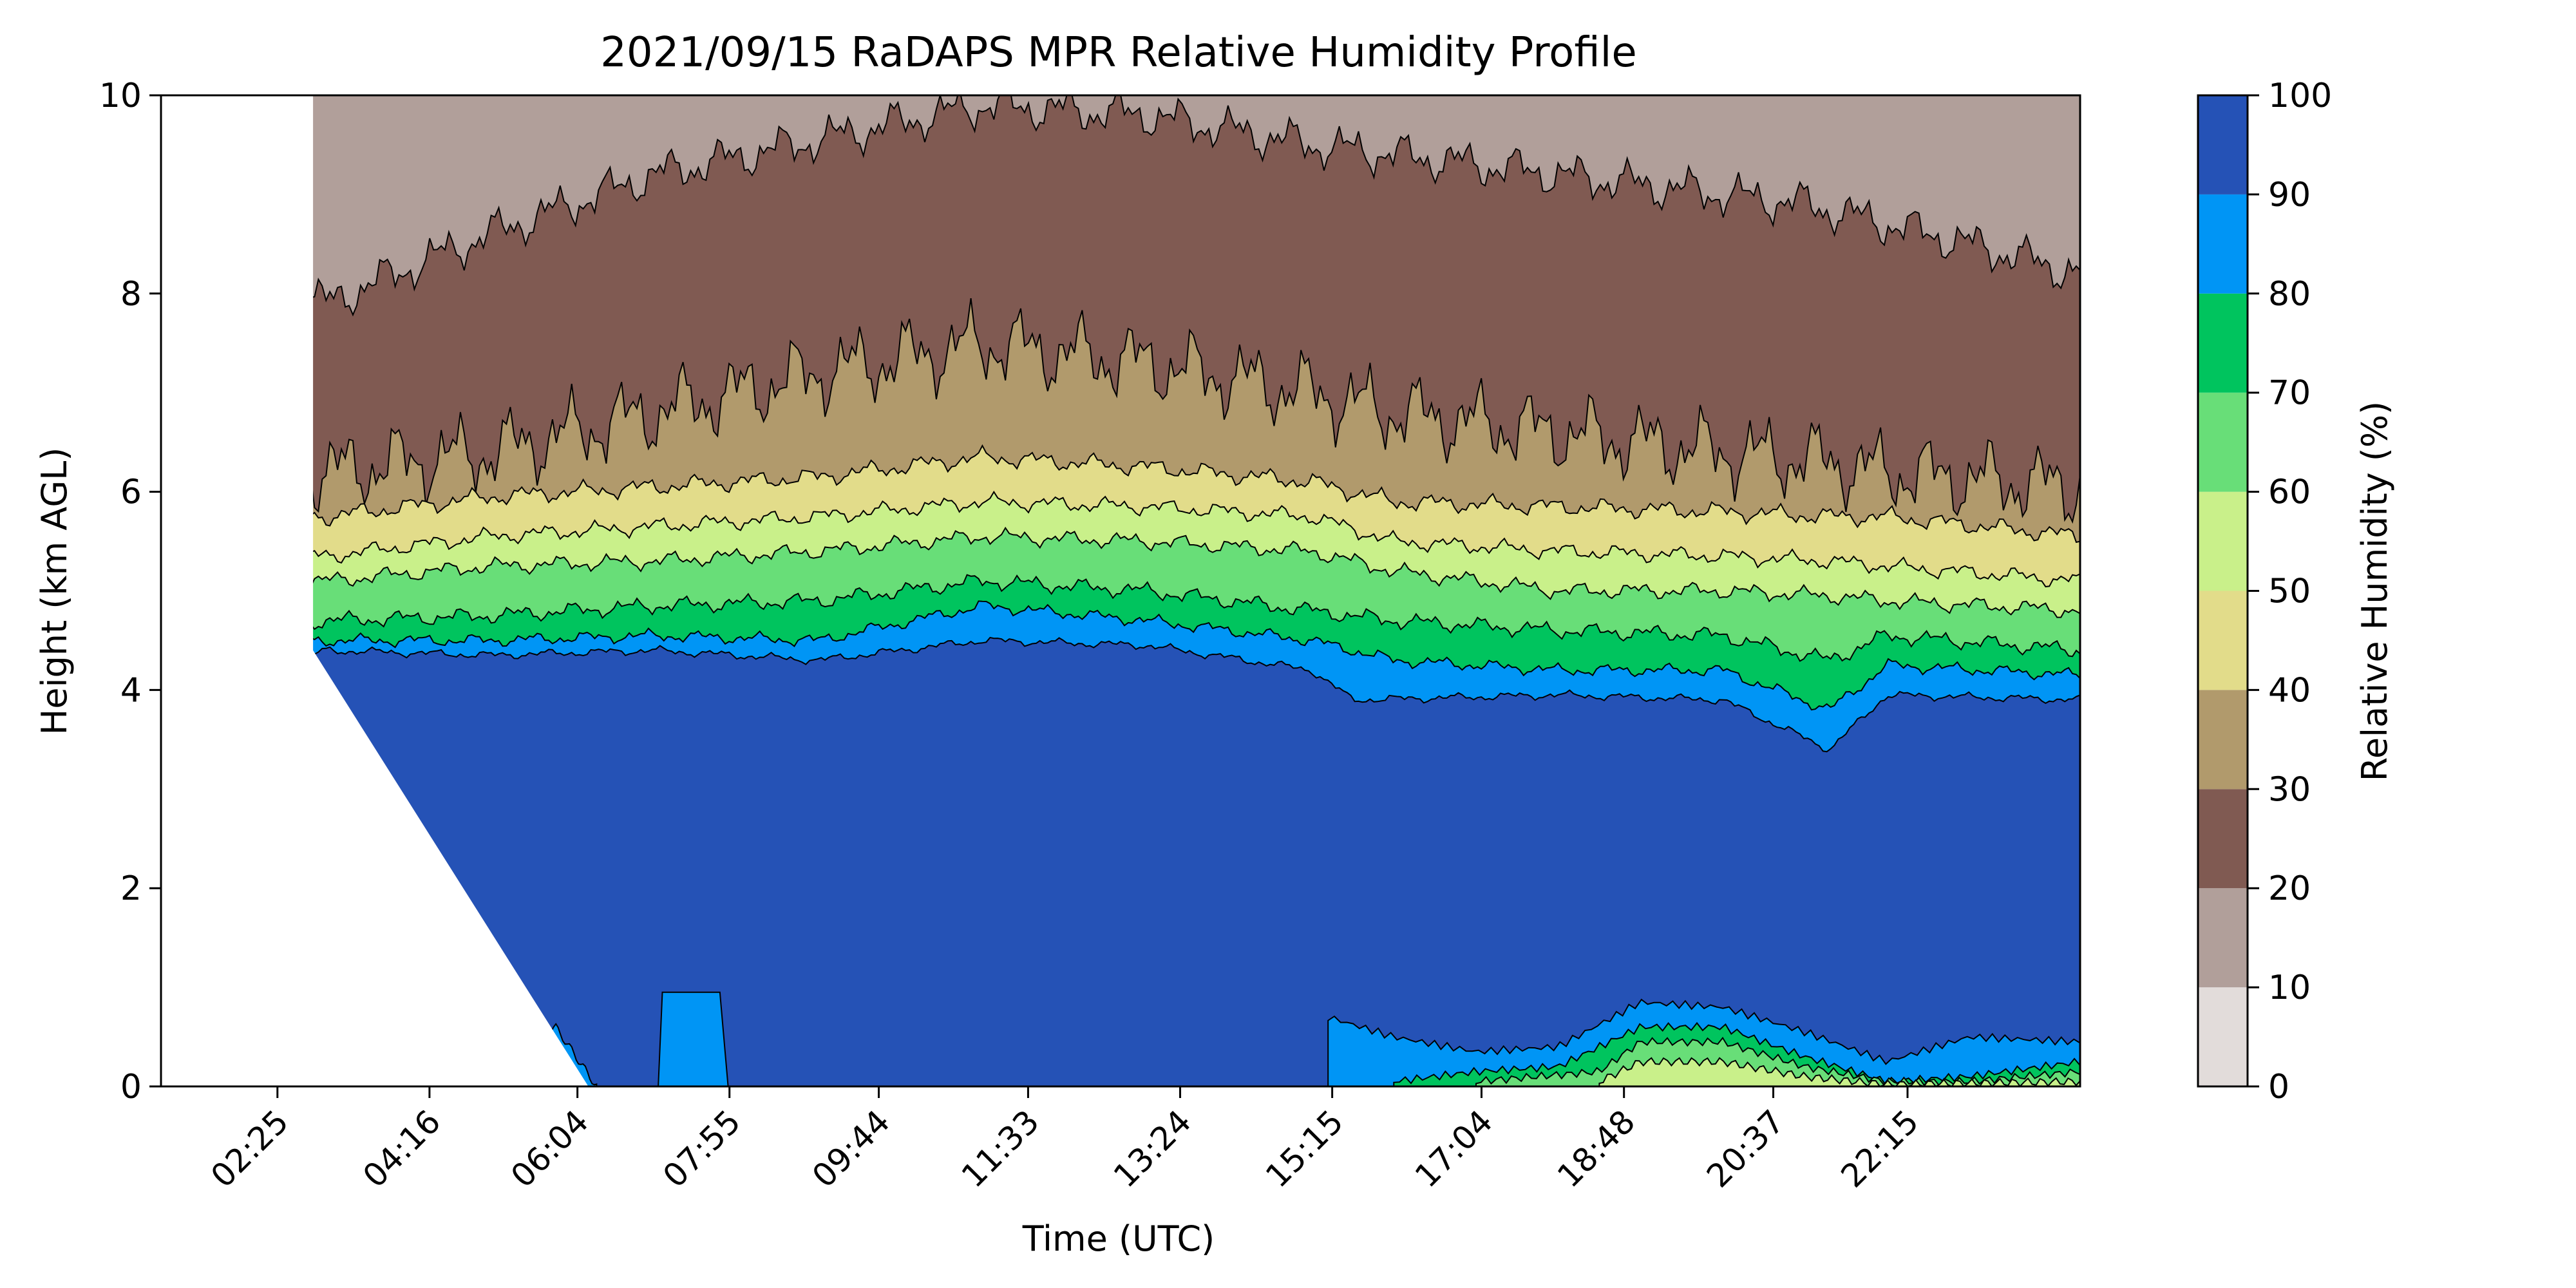 This screenshot has height=1288, width=2576. What do you see at coordinates (2300, 96) in the screenshot?
I see `colorbar-tick-label: 100` at bounding box center [2300, 96].